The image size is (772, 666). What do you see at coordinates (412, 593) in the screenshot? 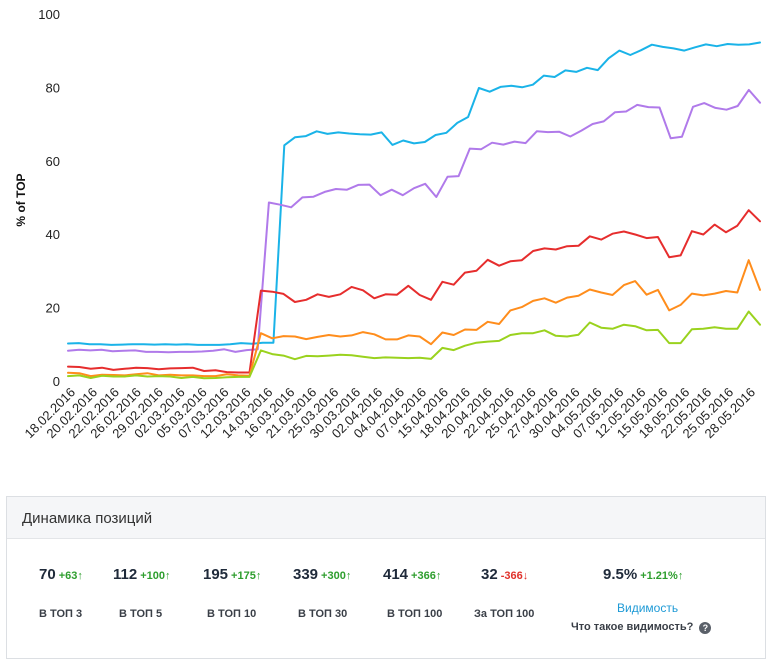
I see `stat-top100: 414 +366↑ В ТОП 100` at bounding box center [412, 593].